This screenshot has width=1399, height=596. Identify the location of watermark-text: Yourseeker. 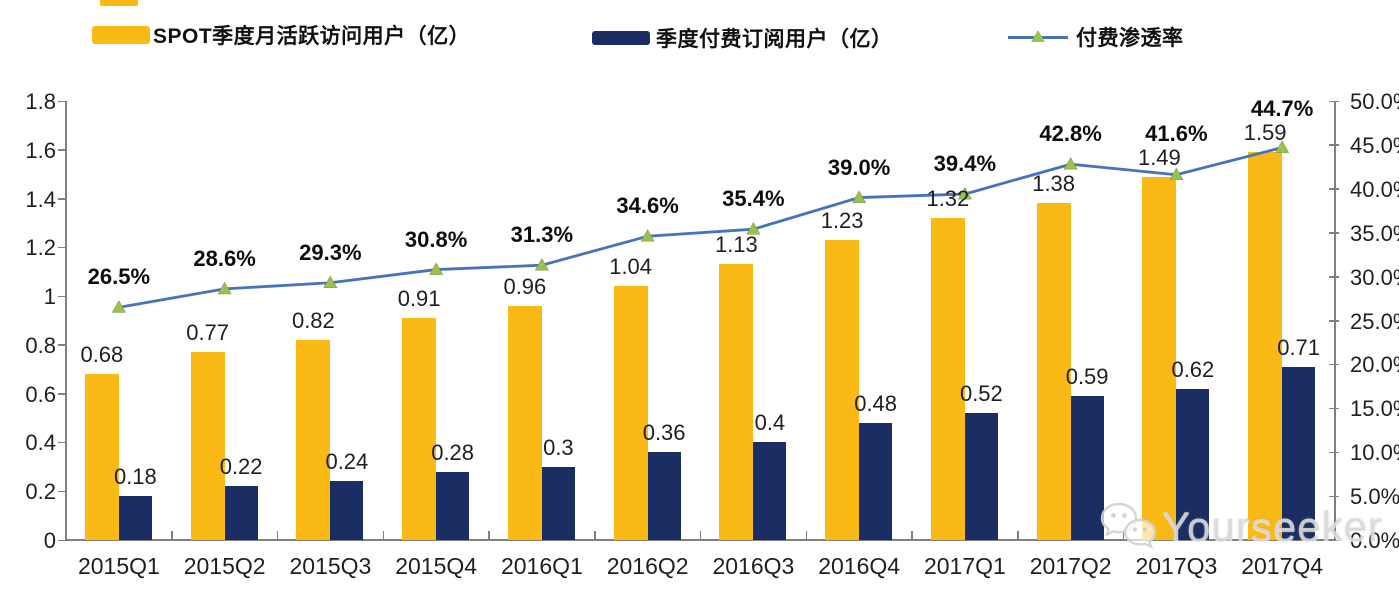
(1272, 526).